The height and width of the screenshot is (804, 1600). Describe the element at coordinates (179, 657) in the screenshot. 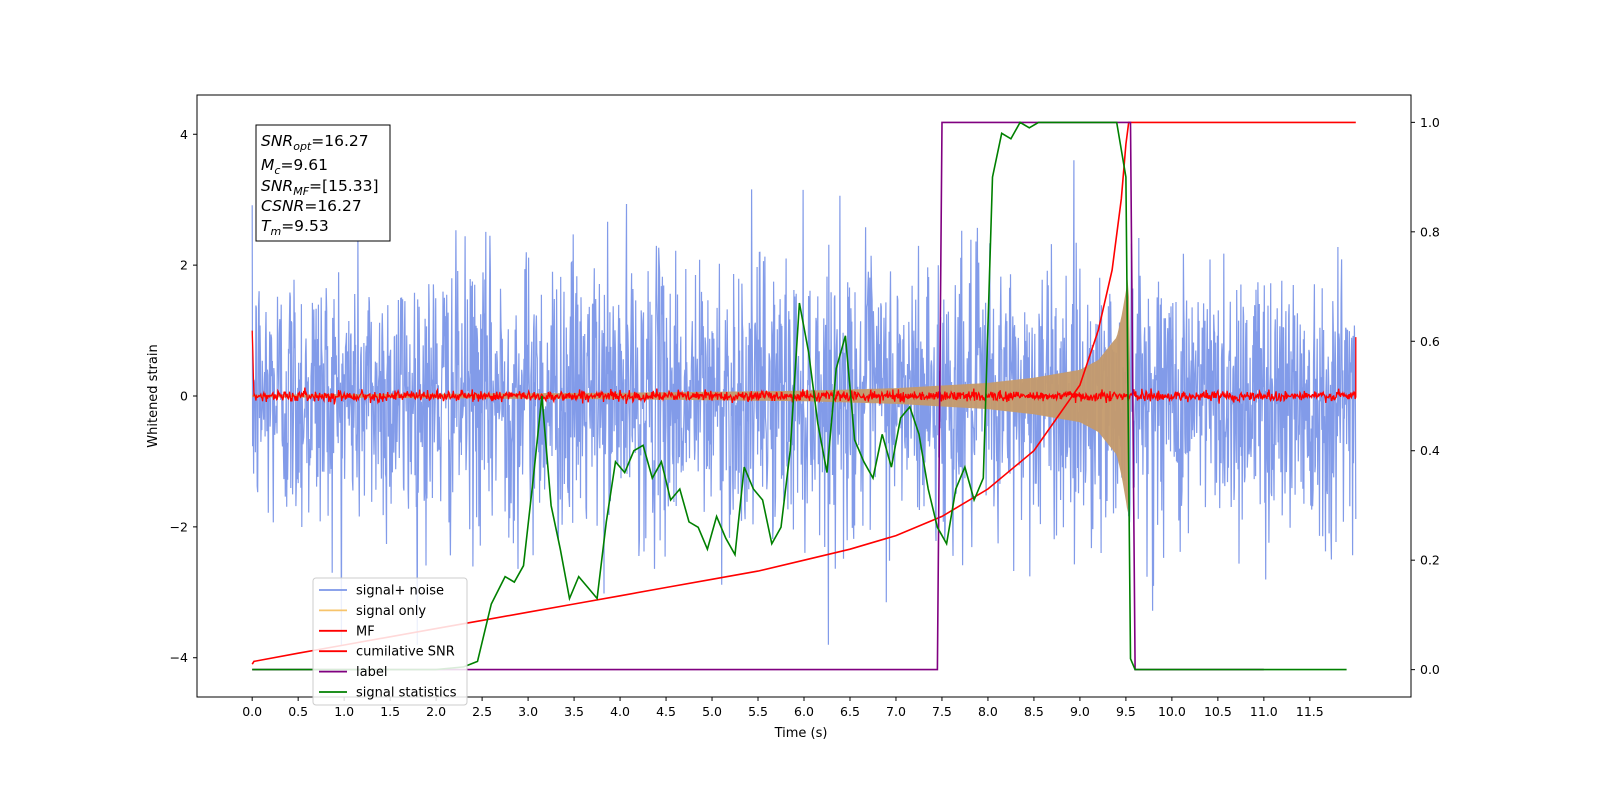

I see `y-tick-label: −4` at that location.